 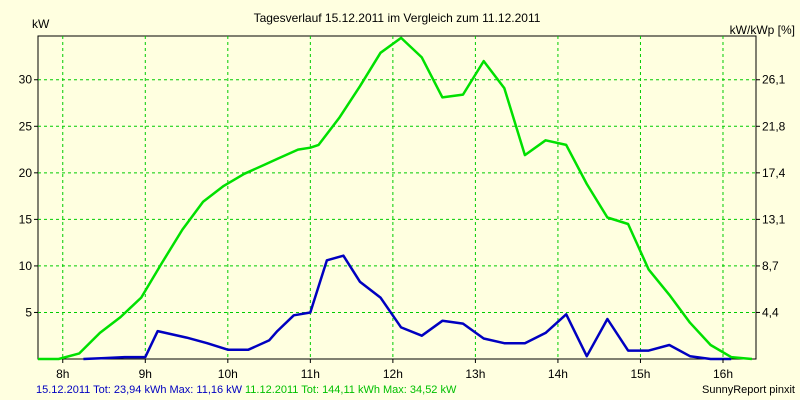 What do you see at coordinates (26, 266) in the screenshot?
I see `y-tick-label-left: 10` at bounding box center [26, 266].